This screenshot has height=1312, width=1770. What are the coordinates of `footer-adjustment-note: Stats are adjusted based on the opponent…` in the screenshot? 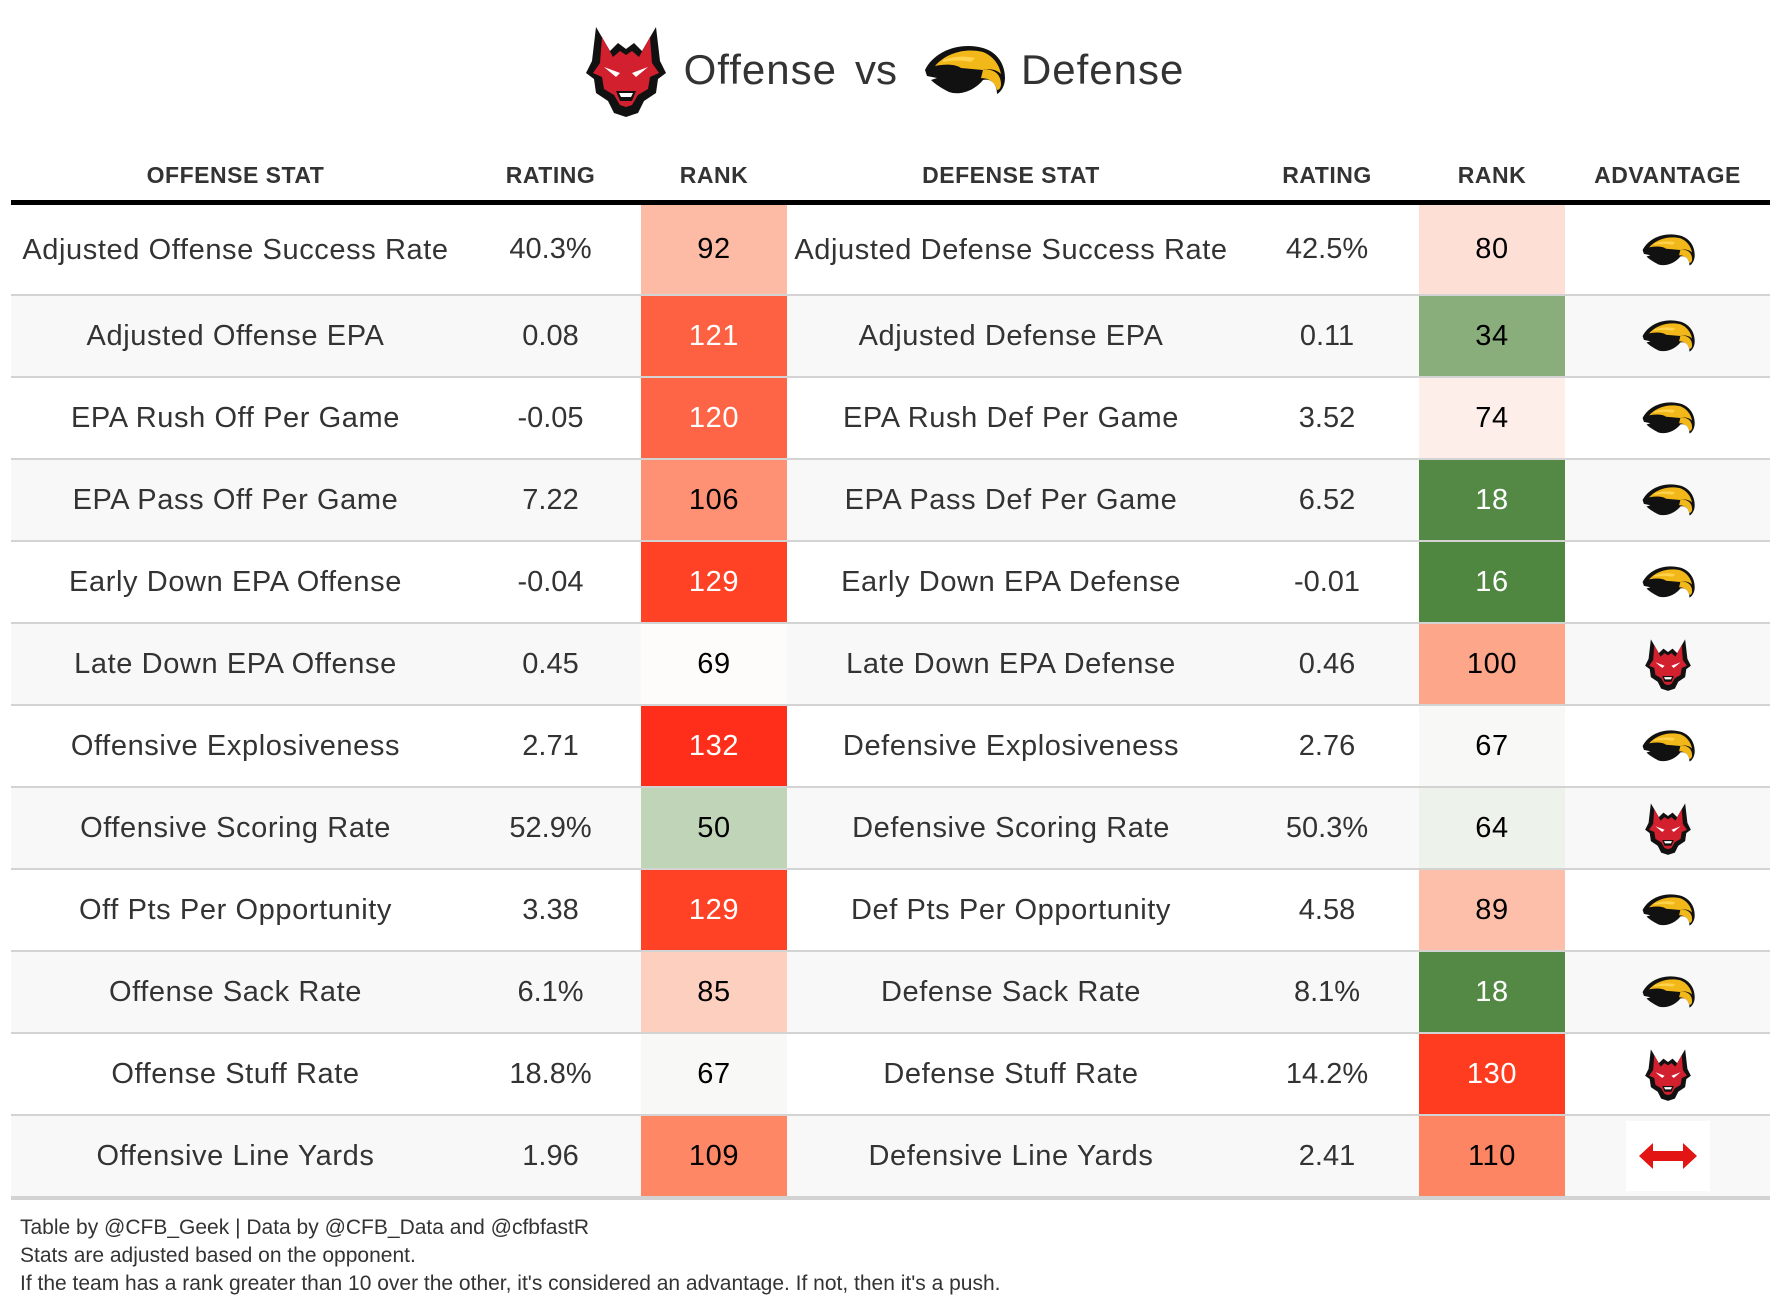 It's located at (218, 1255).